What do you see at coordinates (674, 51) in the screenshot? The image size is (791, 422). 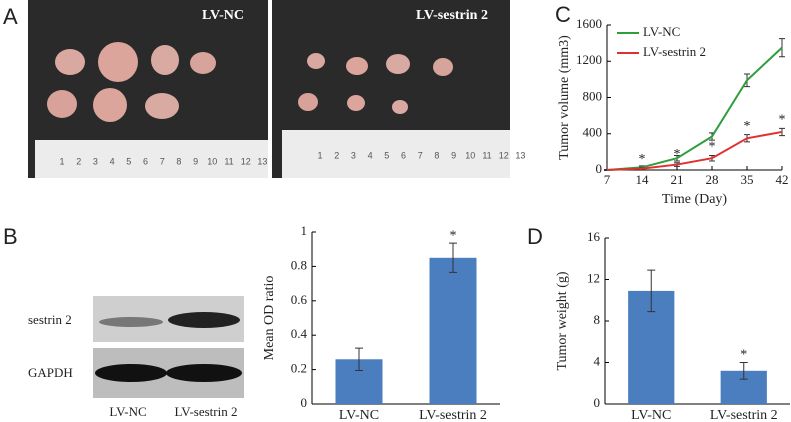 I see `legend-label: LV-sestrin 2` at bounding box center [674, 51].